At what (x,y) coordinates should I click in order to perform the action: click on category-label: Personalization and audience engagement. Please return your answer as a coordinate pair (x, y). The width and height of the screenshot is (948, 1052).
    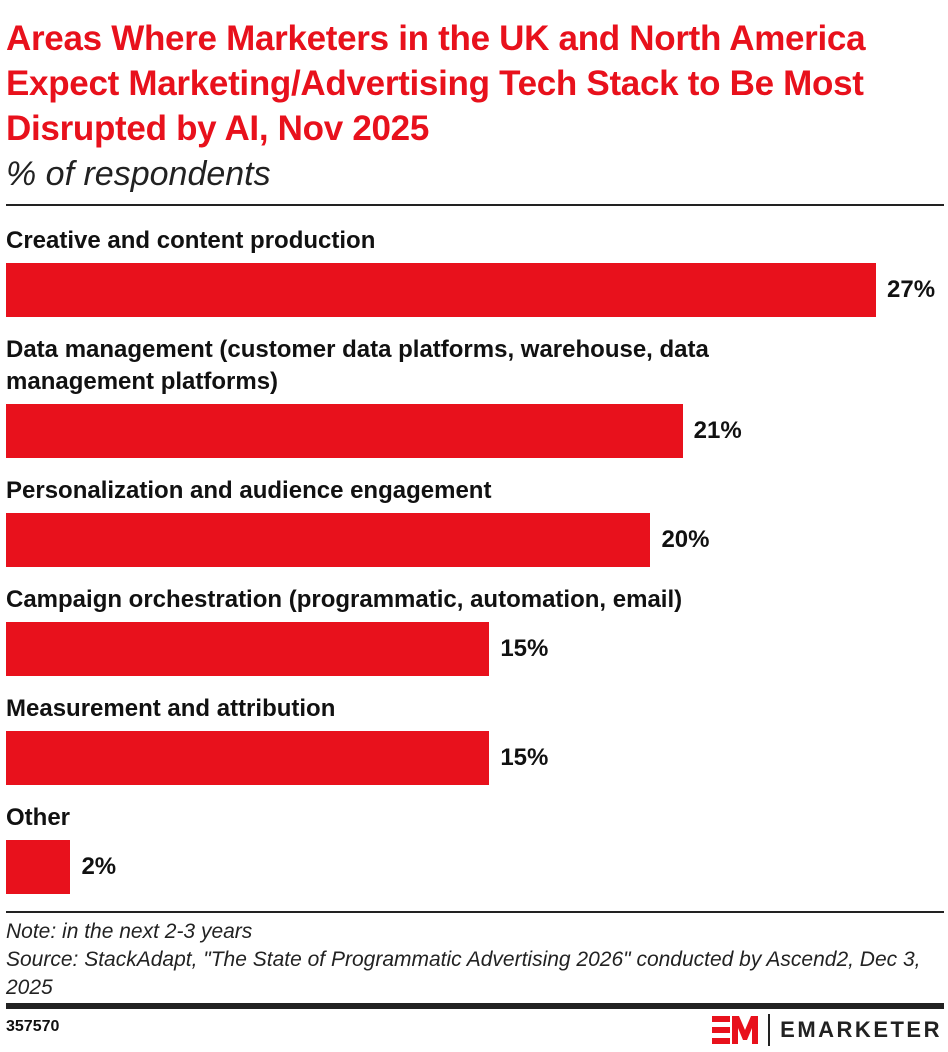
    Looking at the image, I should click on (249, 490).